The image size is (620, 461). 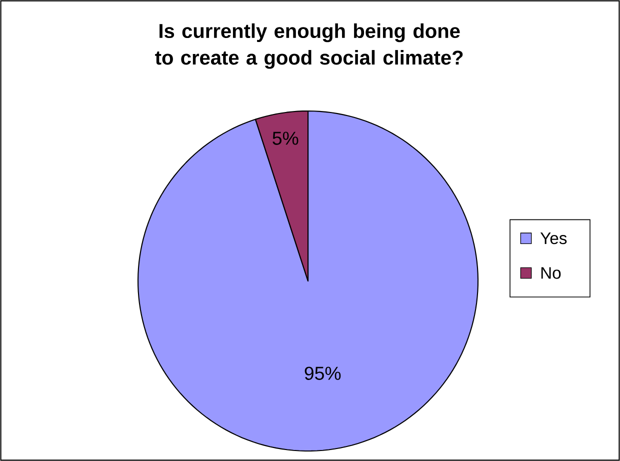 I want to click on legend-label: No, so click(x=551, y=273).